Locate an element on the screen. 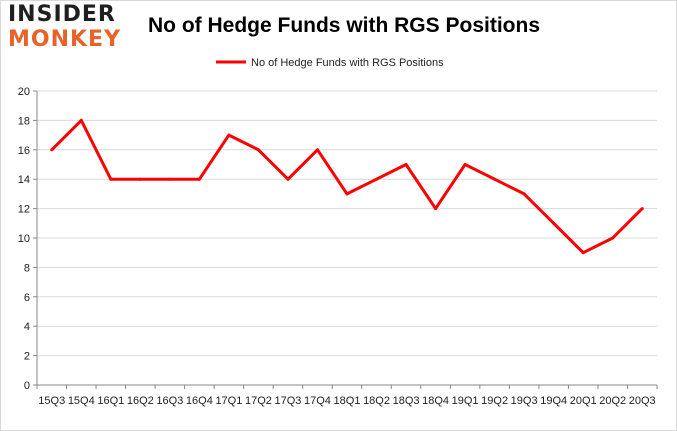 This screenshot has width=677, height=431. x-tick-label: 18Q2 is located at coordinates (376, 401).